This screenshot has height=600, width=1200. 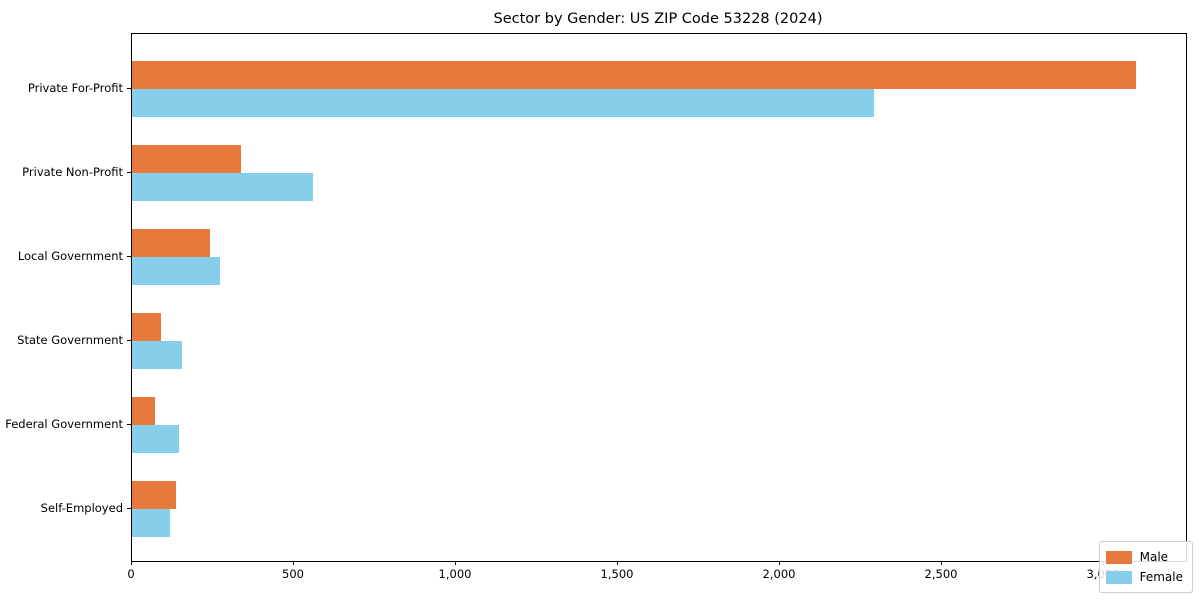 I want to click on bar-male-local-government, so click(x=171, y=243).